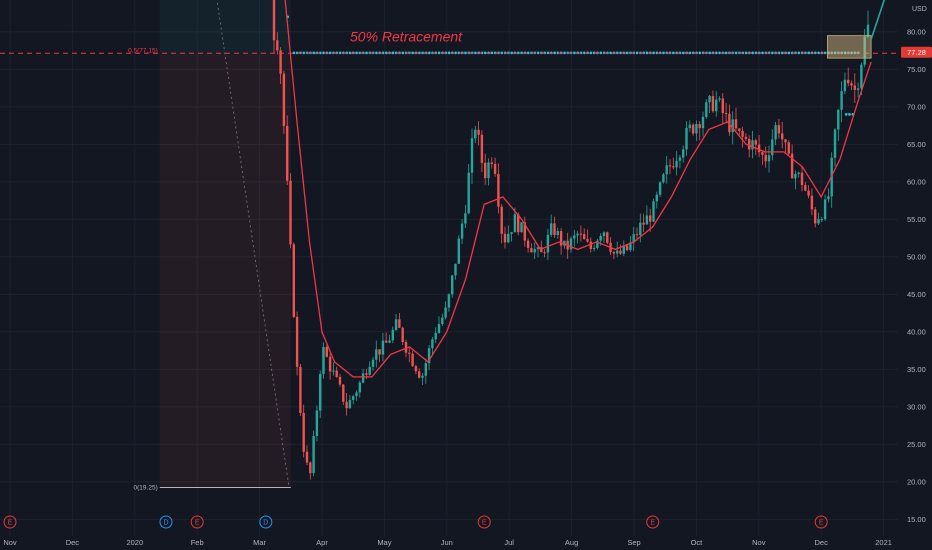 The height and width of the screenshot is (550, 932). Describe the element at coordinates (134, 542) in the screenshot. I see `time-tick-label: 2020` at that location.